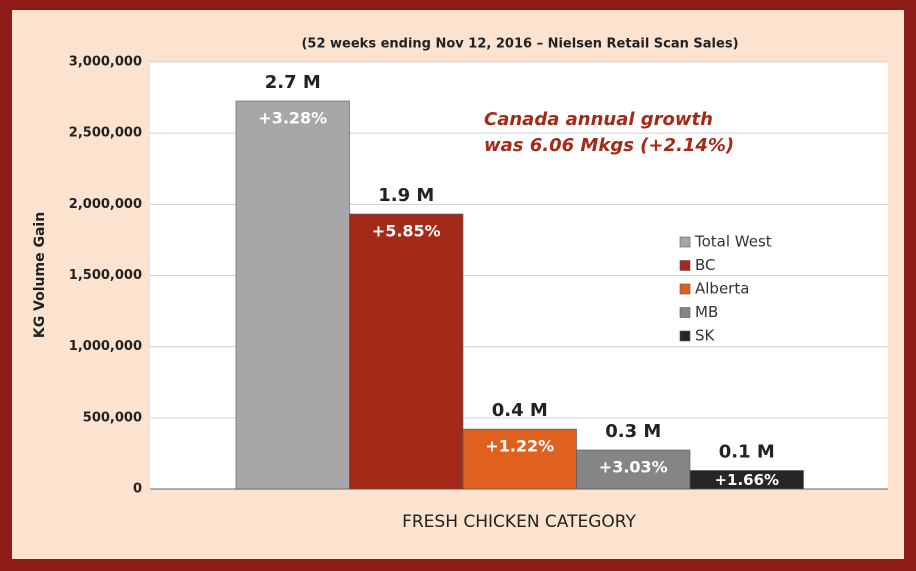  I want to click on y-tick-label: 2,500,000, so click(105, 133).